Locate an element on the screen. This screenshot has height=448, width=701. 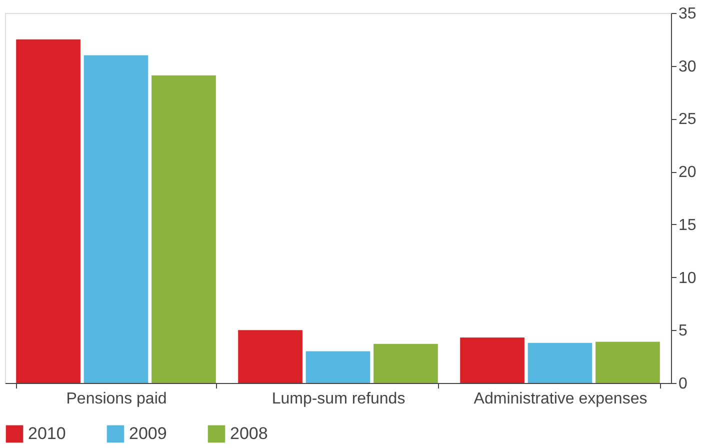
legend-label: 2008 is located at coordinates (249, 433).